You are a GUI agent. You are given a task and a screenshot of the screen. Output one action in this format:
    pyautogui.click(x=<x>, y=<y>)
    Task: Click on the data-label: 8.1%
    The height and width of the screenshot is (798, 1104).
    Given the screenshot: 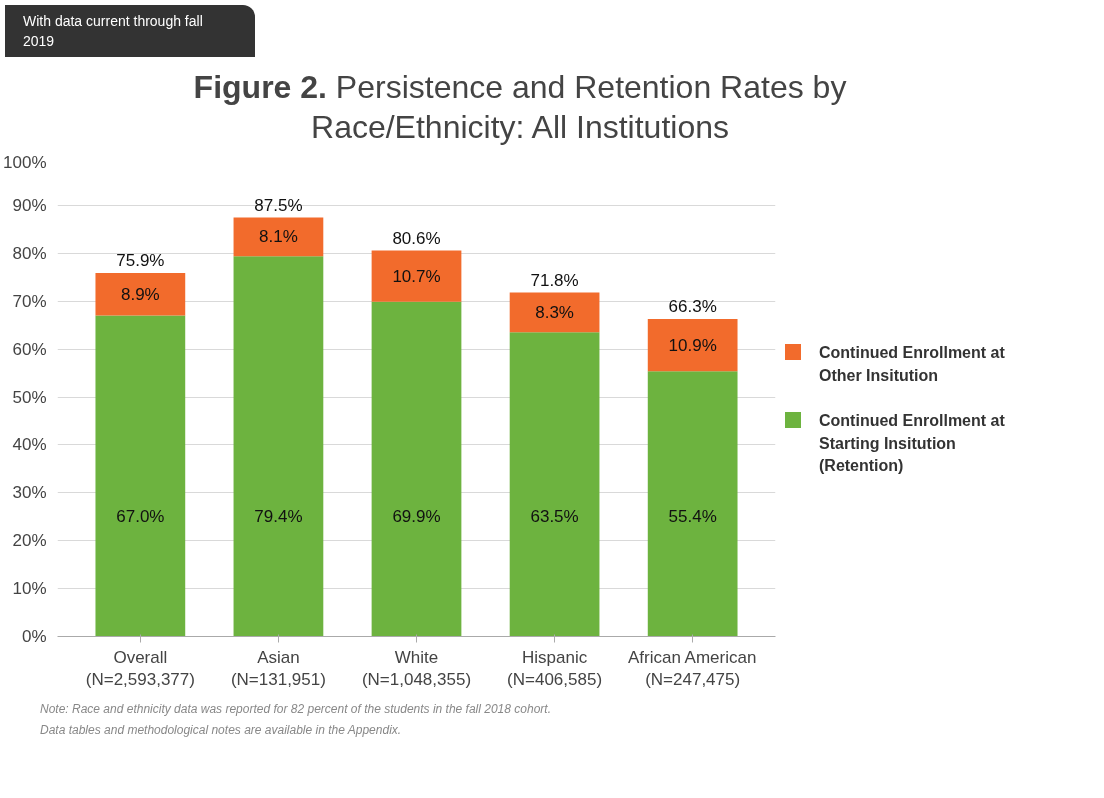 What is the action you would take?
    pyautogui.click(x=278, y=237)
    